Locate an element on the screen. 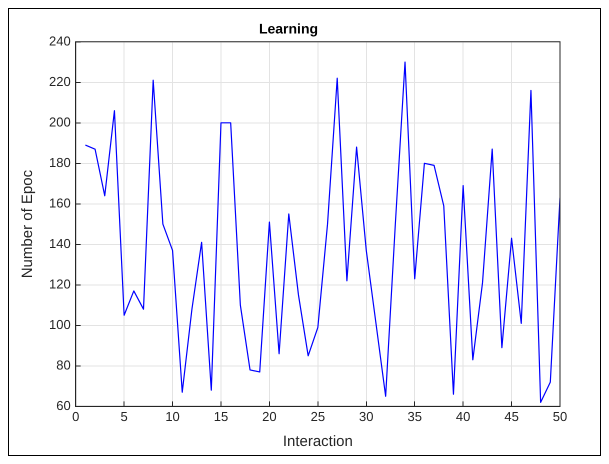 The height and width of the screenshot is (464, 609). y-tick-label: 200 is located at coordinates (59, 122).